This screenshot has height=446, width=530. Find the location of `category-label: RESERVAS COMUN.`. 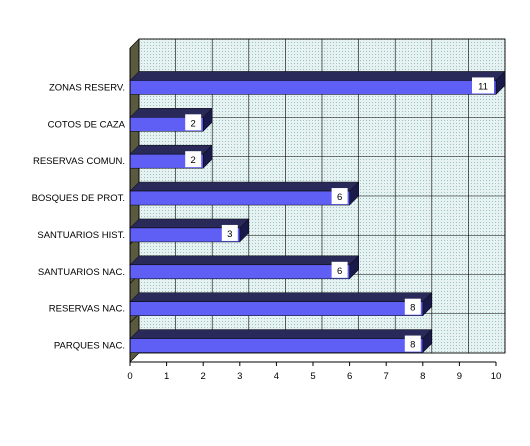

category-label: RESERVAS COMUN. is located at coordinates (79, 161).